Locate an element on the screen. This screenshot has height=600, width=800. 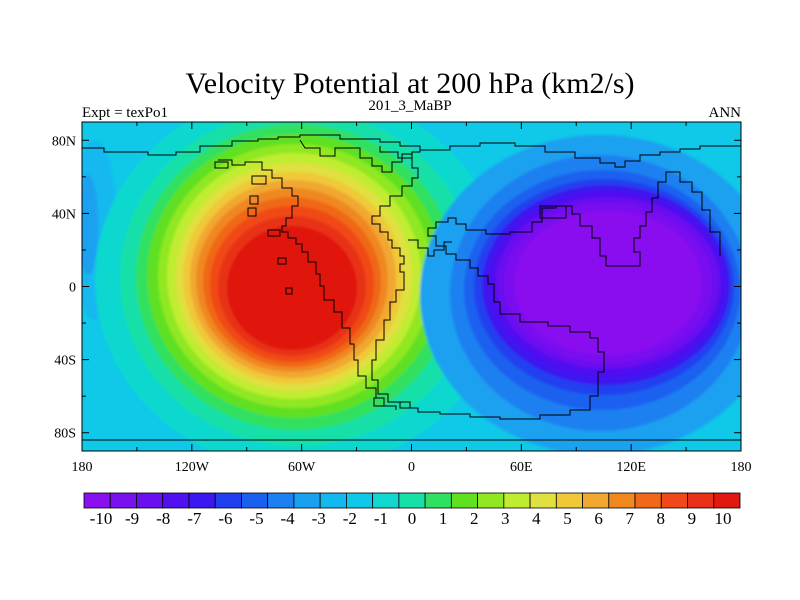
y-tick-label: 80N is located at coordinates (64, 141).